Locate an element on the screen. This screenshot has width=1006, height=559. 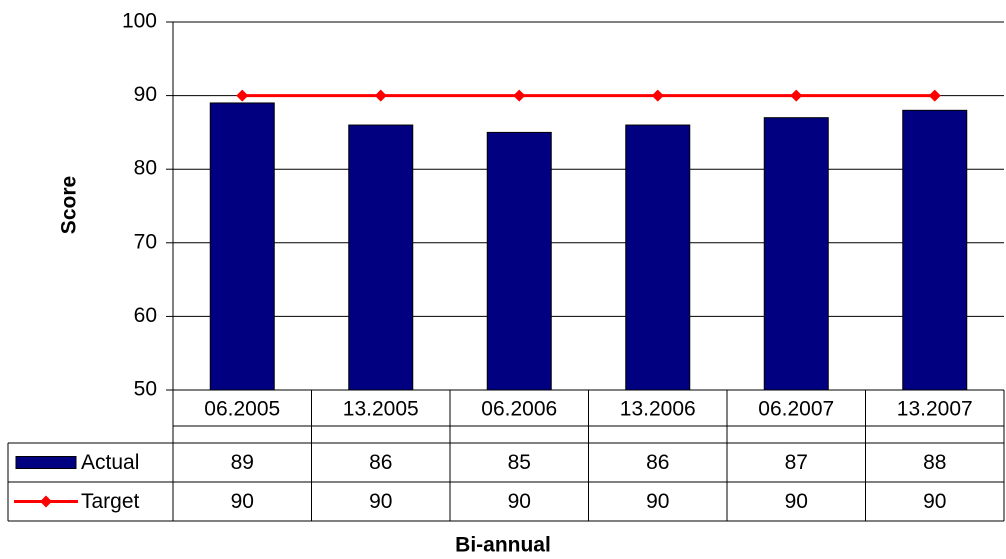
y-tick-label: 90 is located at coordinates (145, 94).